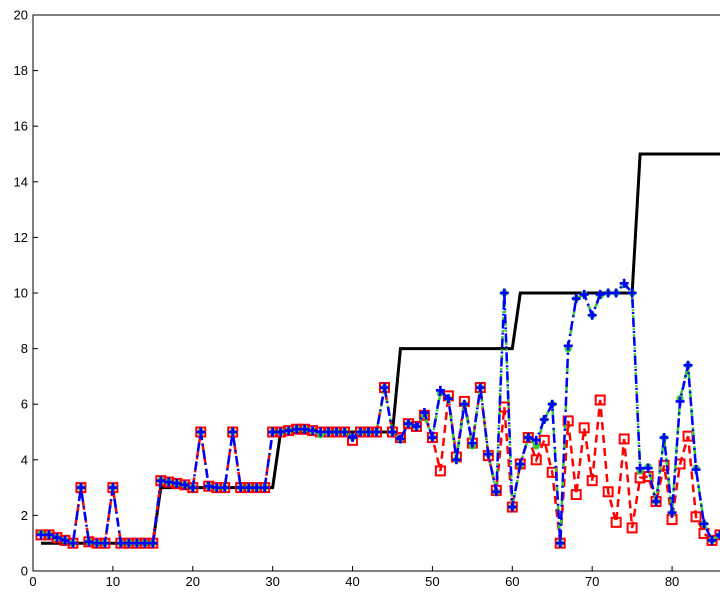 Image resolution: width=720 pixels, height=594 pixels. What do you see at coordinates (32, 581) in the screenshot?
I see `x-tick-label: 0` at bounding box center [32, 581].